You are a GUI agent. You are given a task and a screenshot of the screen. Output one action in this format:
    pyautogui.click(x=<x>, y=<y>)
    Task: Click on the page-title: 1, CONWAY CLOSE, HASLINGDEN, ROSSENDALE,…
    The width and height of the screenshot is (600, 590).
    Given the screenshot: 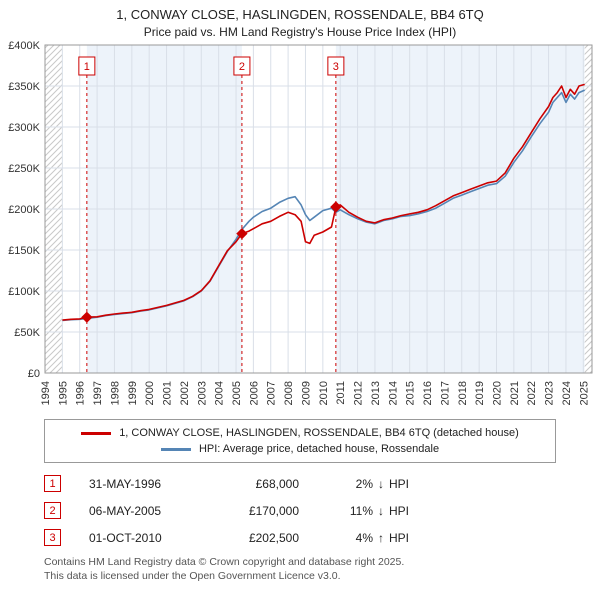 What is the action you would take?
    pyautogui.click(x=300, y=14)
    